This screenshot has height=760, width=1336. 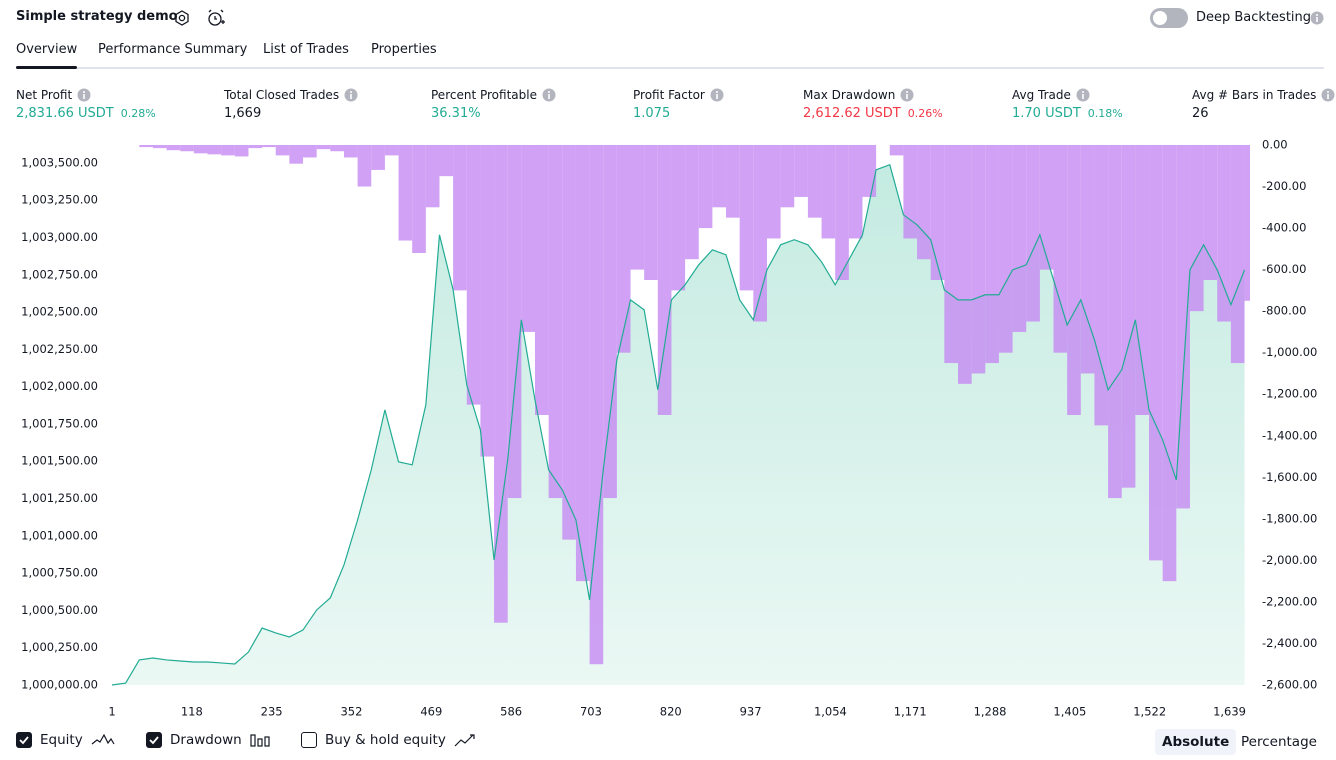 I want to click on buy-hold-icon, so click(x=464, y=740).